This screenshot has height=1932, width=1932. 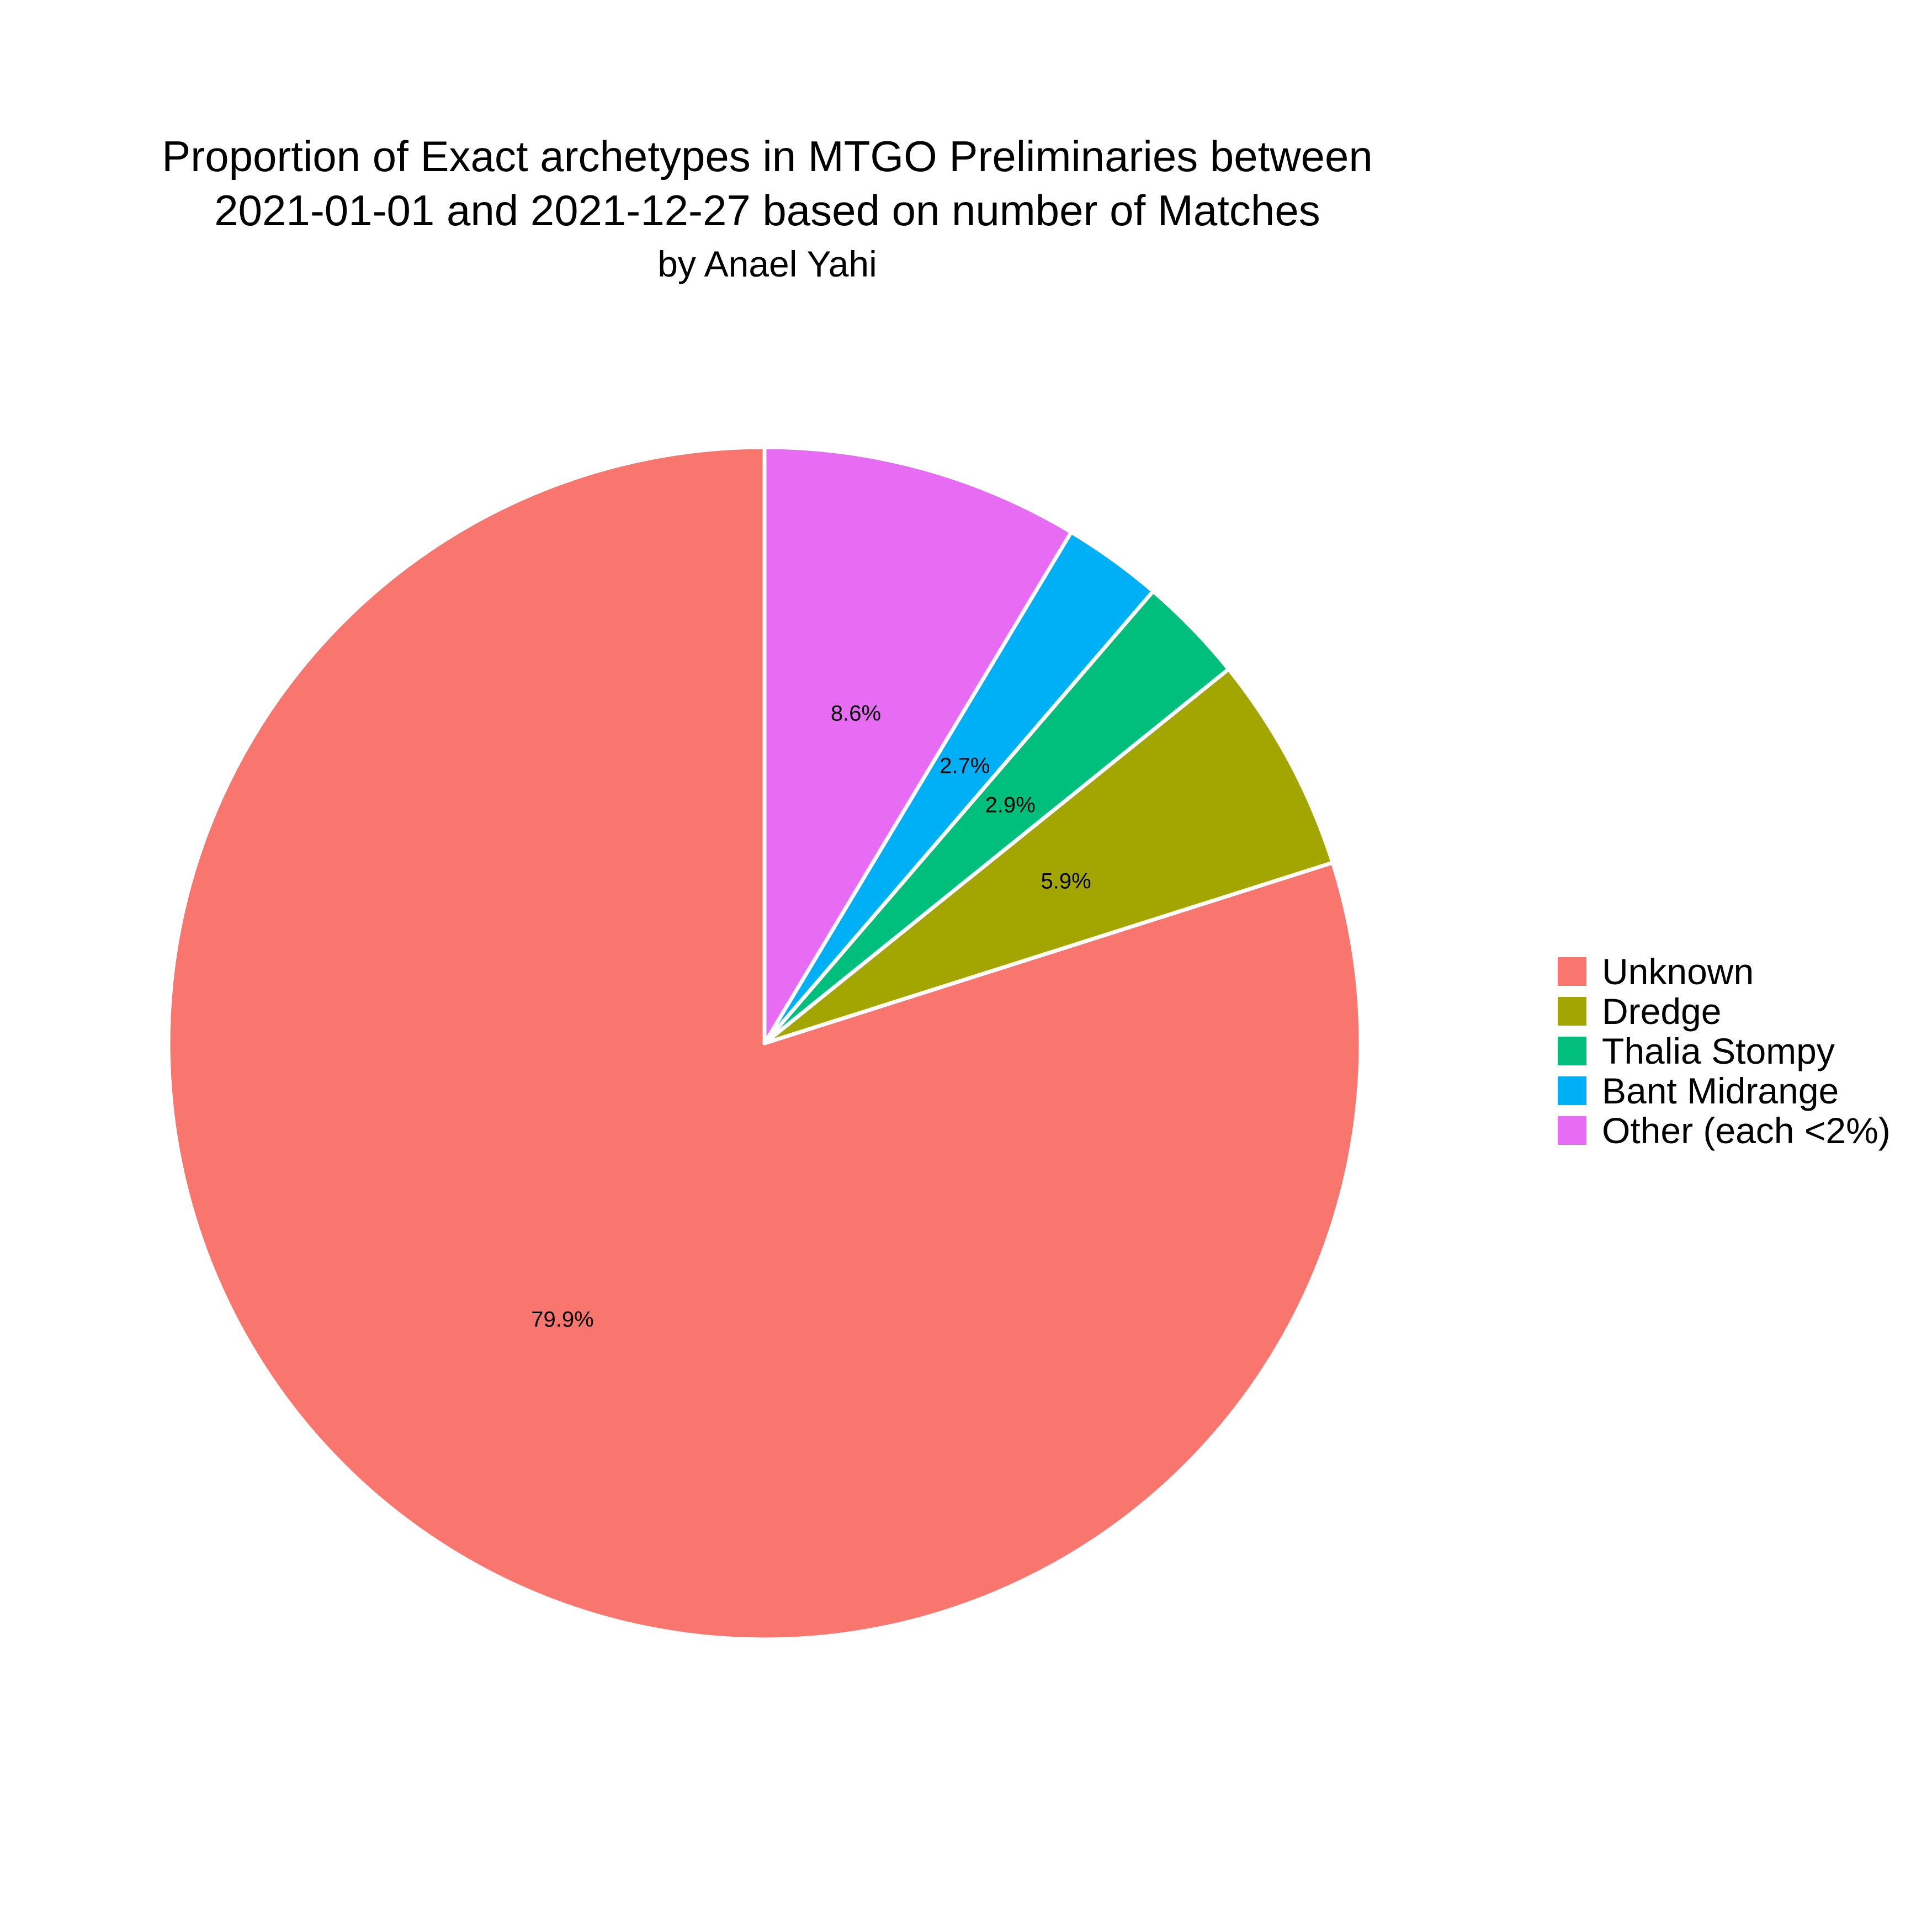 I want to click on legend-label: Unknown, so click(x=1678, y=972).